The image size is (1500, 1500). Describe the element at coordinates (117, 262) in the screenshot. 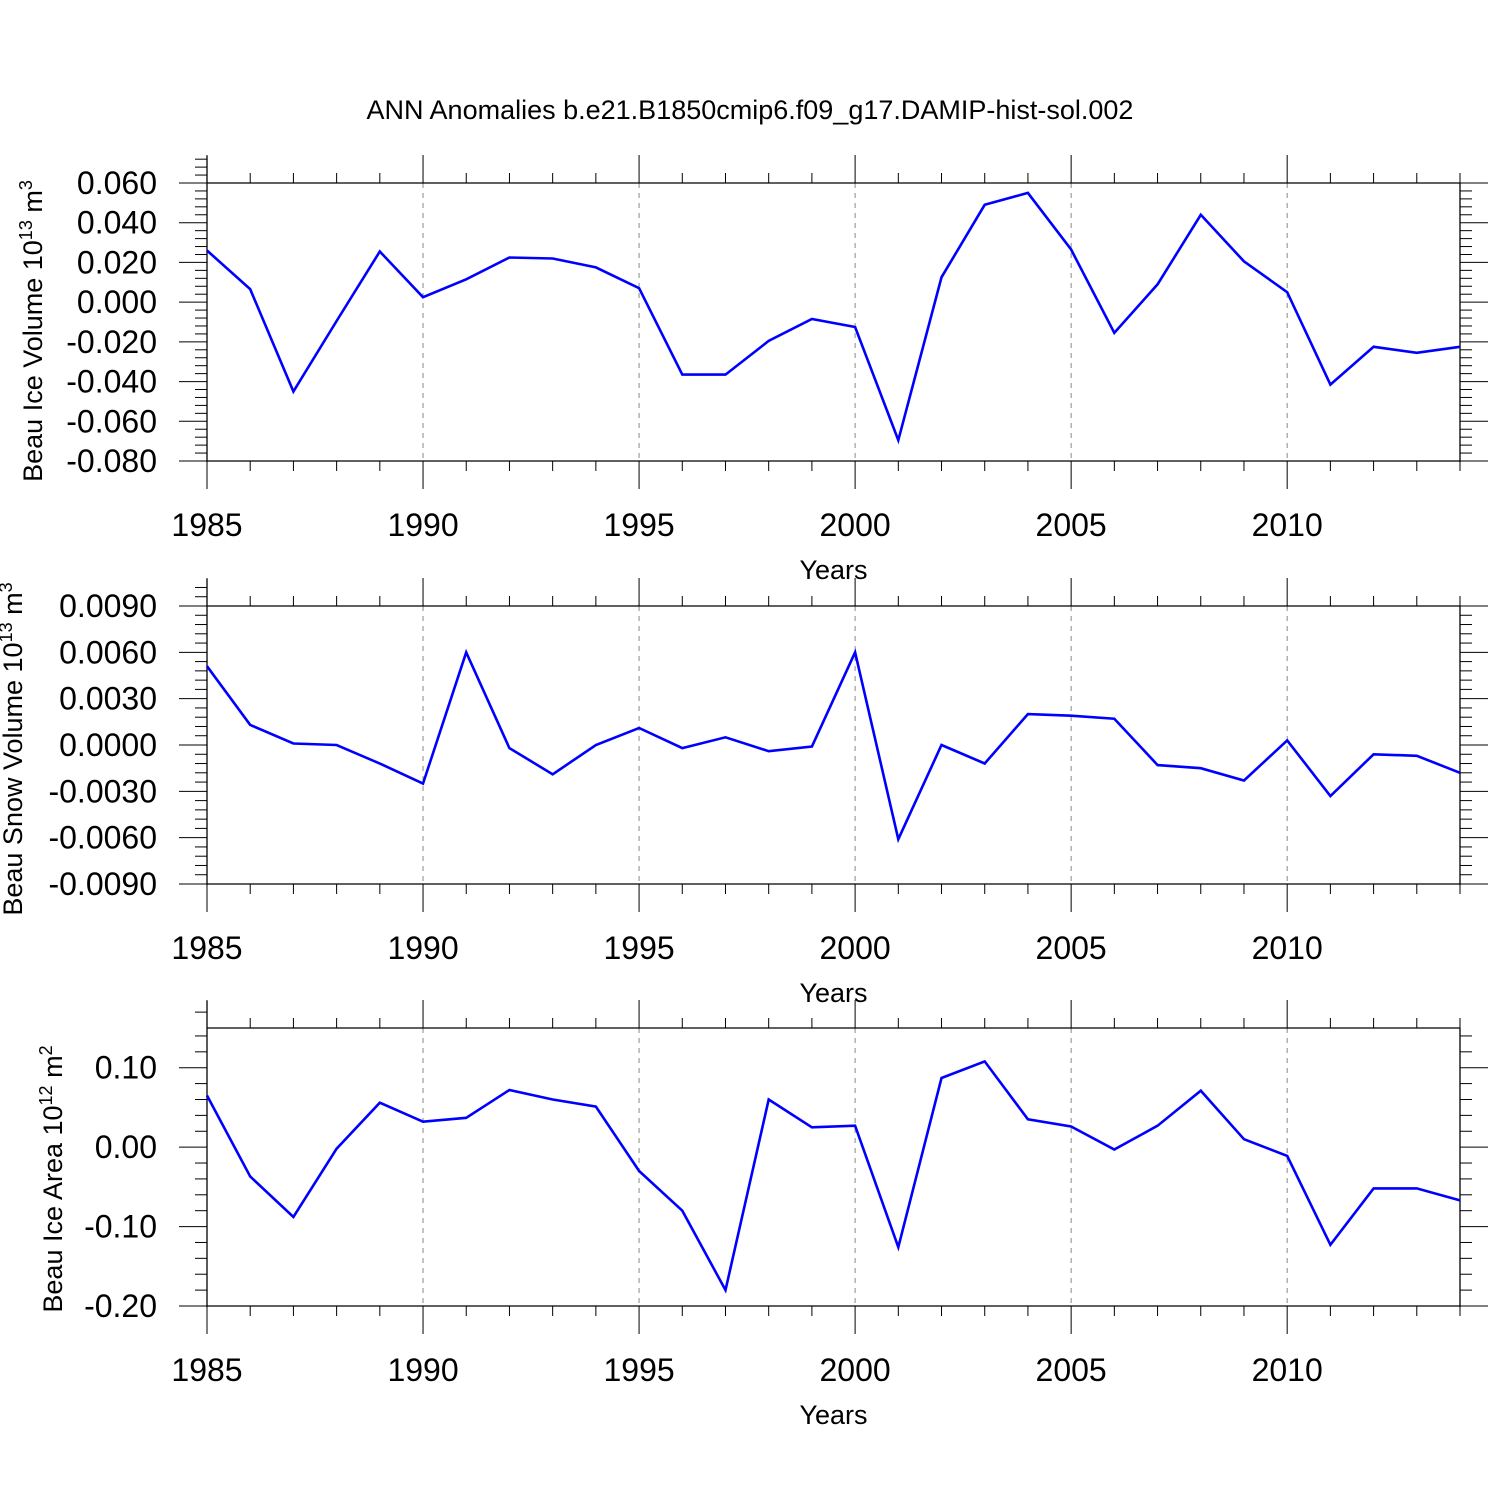

I see `y-tick-label: 0.020` at that location.